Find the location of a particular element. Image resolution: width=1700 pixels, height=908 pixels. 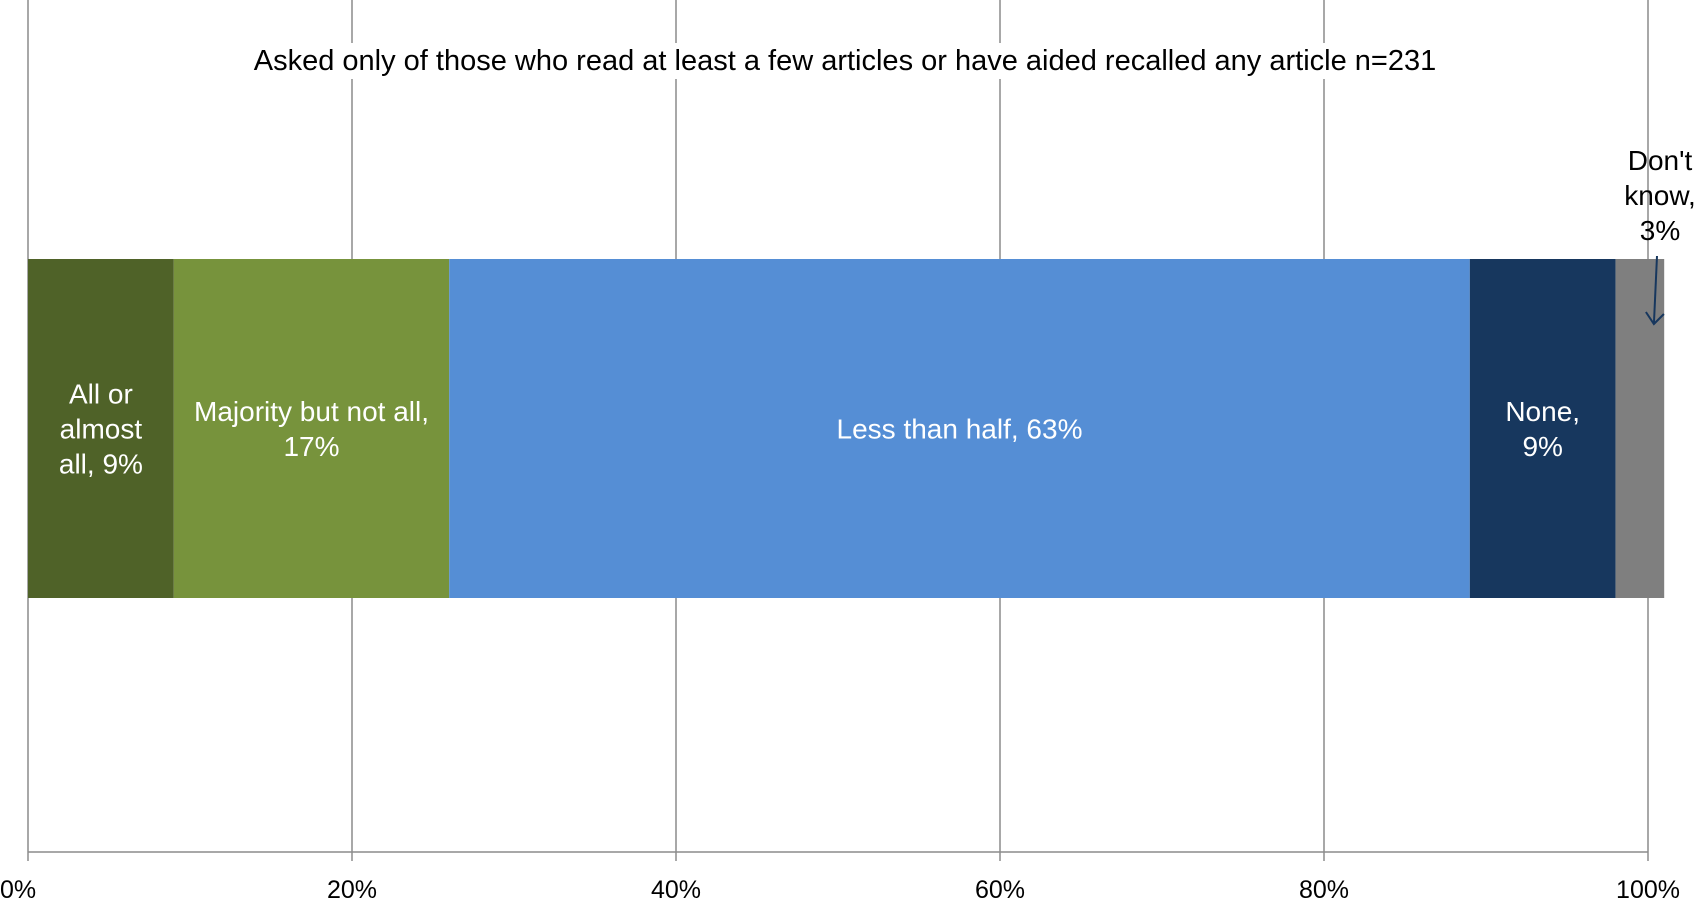

data-label-less-than-half: Less than half, 63% is located at coordinates (960, 429).